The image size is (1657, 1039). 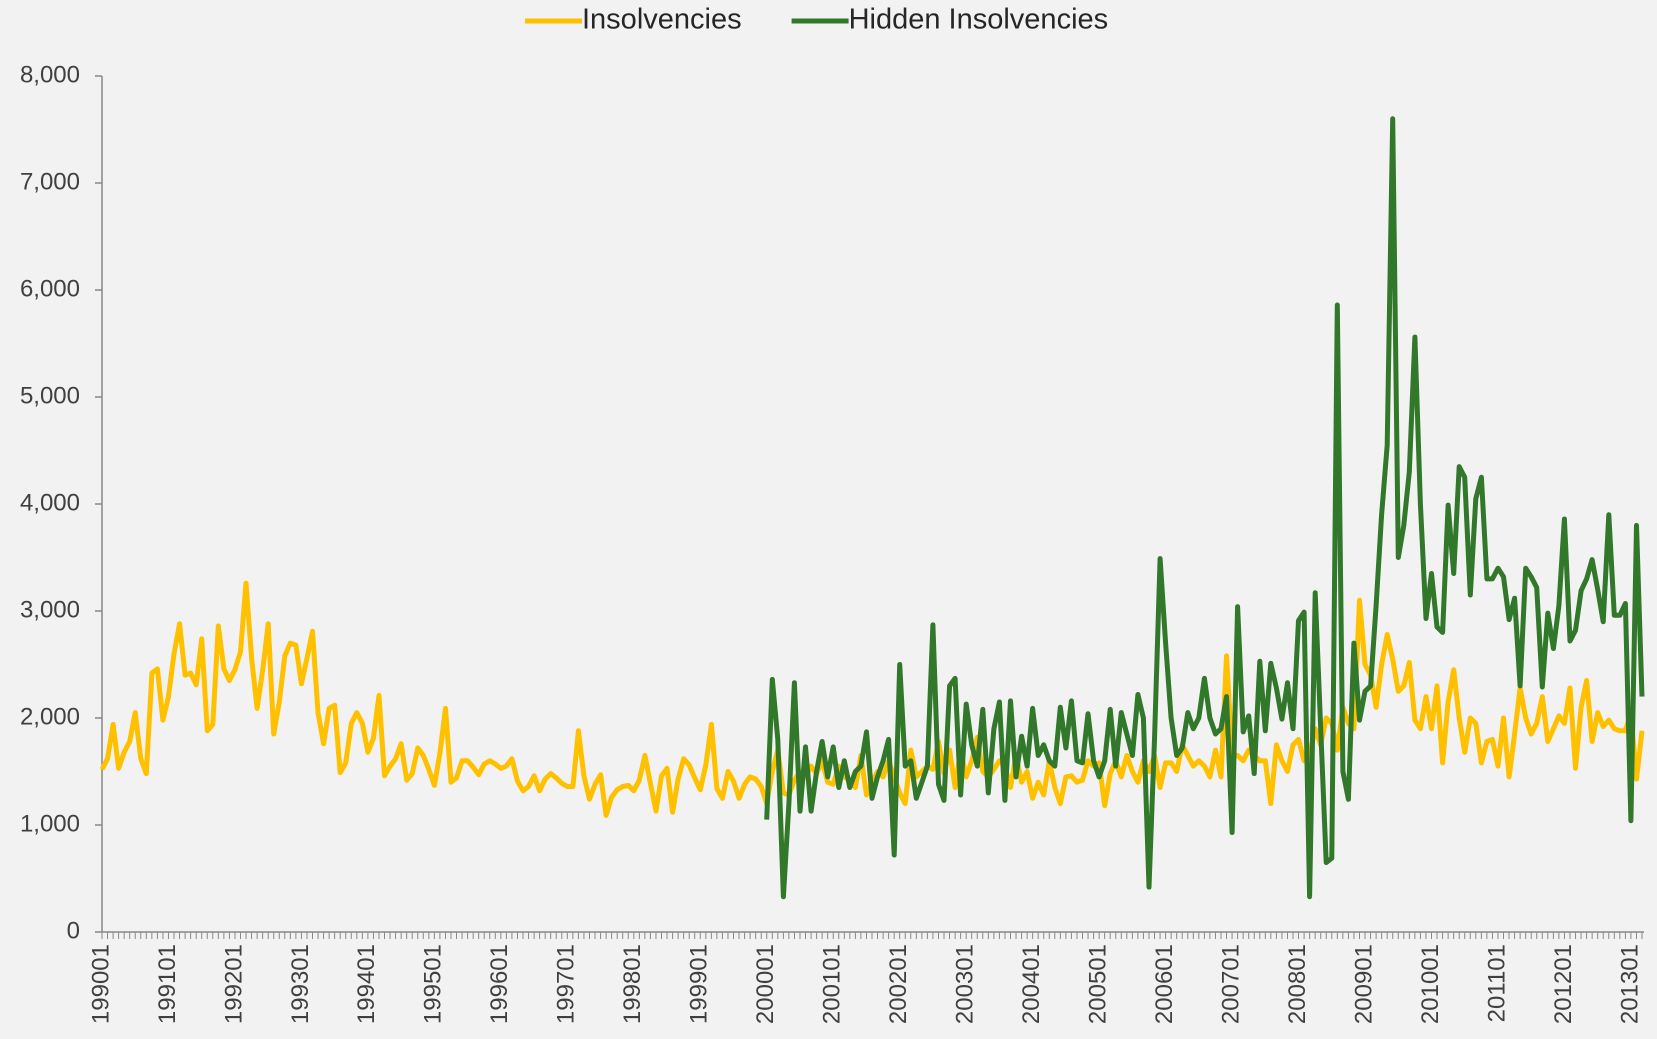 I want to click on x-tick-label: 201301, so click(x=1629, y=984).